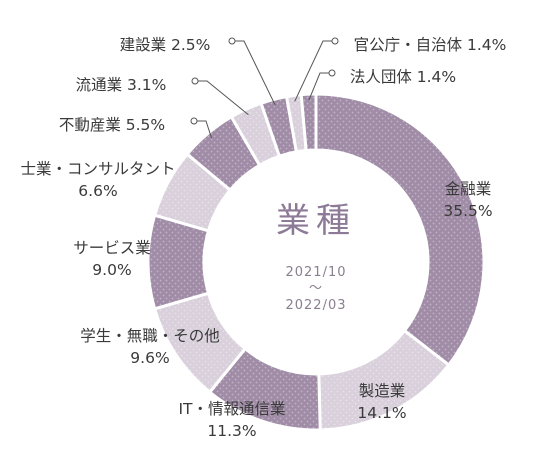 The height and width of the screenshot is (455, 540). What do you see at coordinates (468, 189) in the screenshot?
I see `slice-name-0: 金融業` at bounding box center [468, 189].